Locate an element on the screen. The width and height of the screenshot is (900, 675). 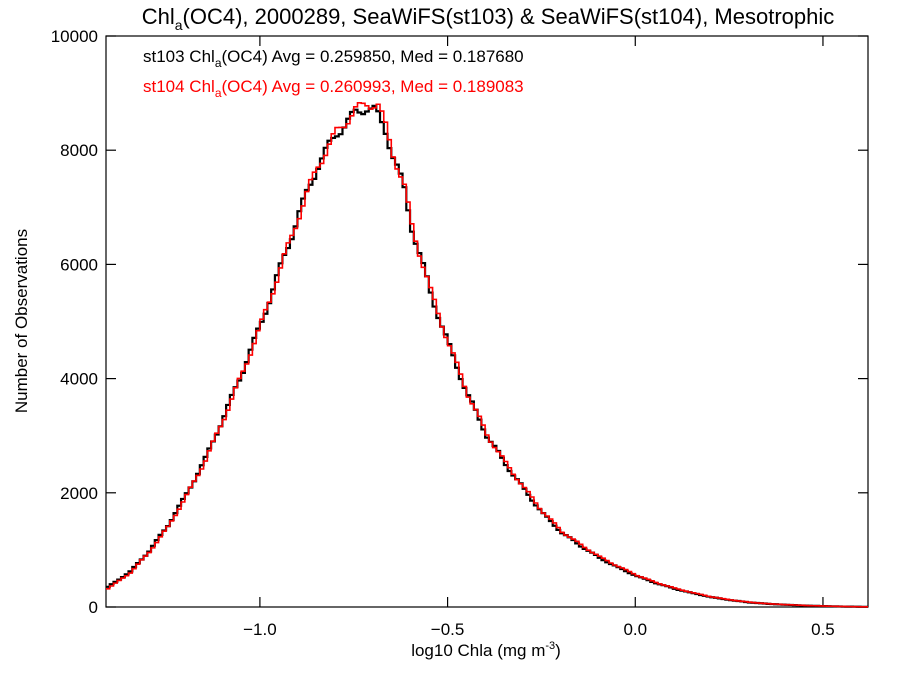
x-tick-label: 0.0 is located at coordinates (635, 629).